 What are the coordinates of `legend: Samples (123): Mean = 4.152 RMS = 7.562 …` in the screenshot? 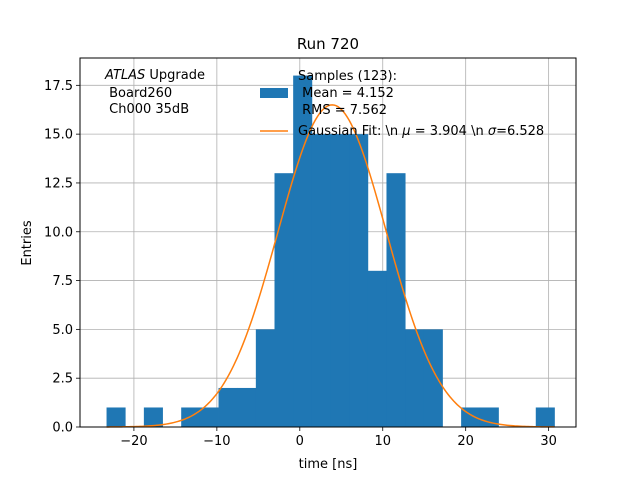 It's located at (402, 104).